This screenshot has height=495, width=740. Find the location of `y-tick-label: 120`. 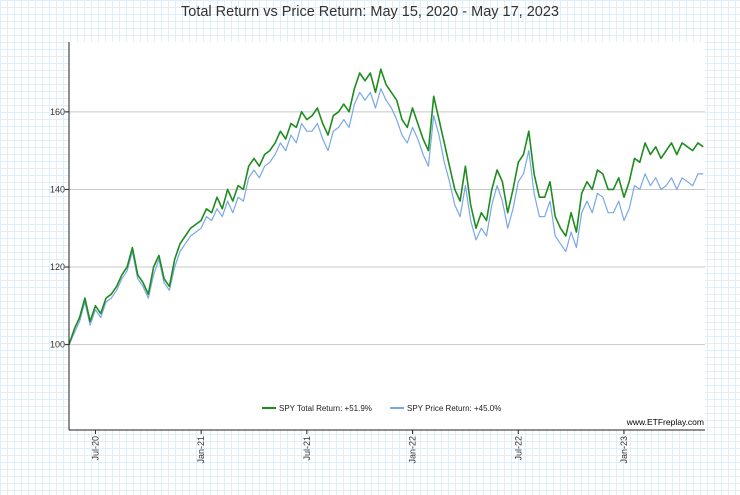

y-tick-label: 120 is located at coordinates (57, 267).